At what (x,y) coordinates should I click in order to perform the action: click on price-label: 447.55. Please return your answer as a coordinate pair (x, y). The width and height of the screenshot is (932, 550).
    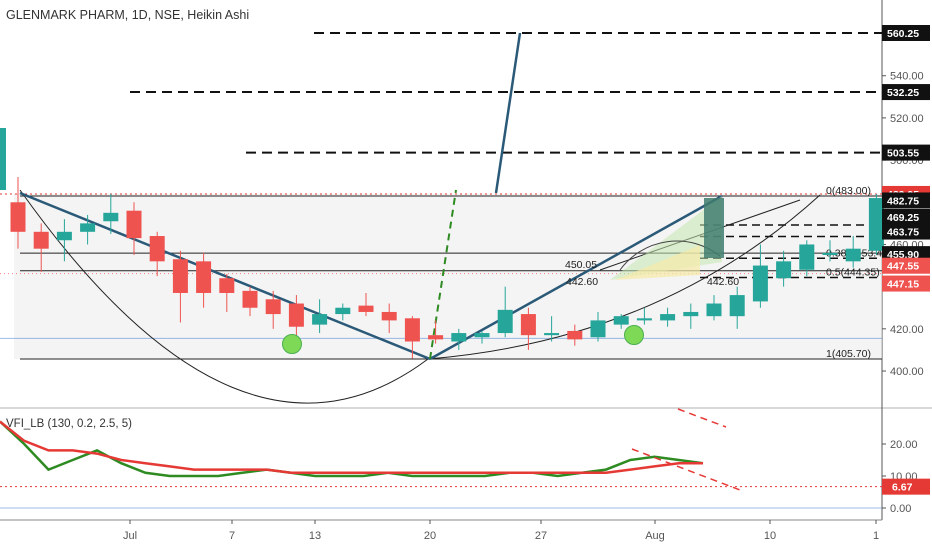
    Looking at the image, I should click on (903, 267).